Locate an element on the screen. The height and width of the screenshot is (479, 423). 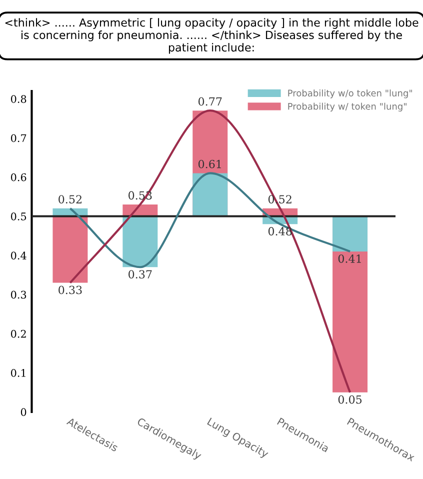
y-tick-label: 0 is located at coordinates (23, 412).